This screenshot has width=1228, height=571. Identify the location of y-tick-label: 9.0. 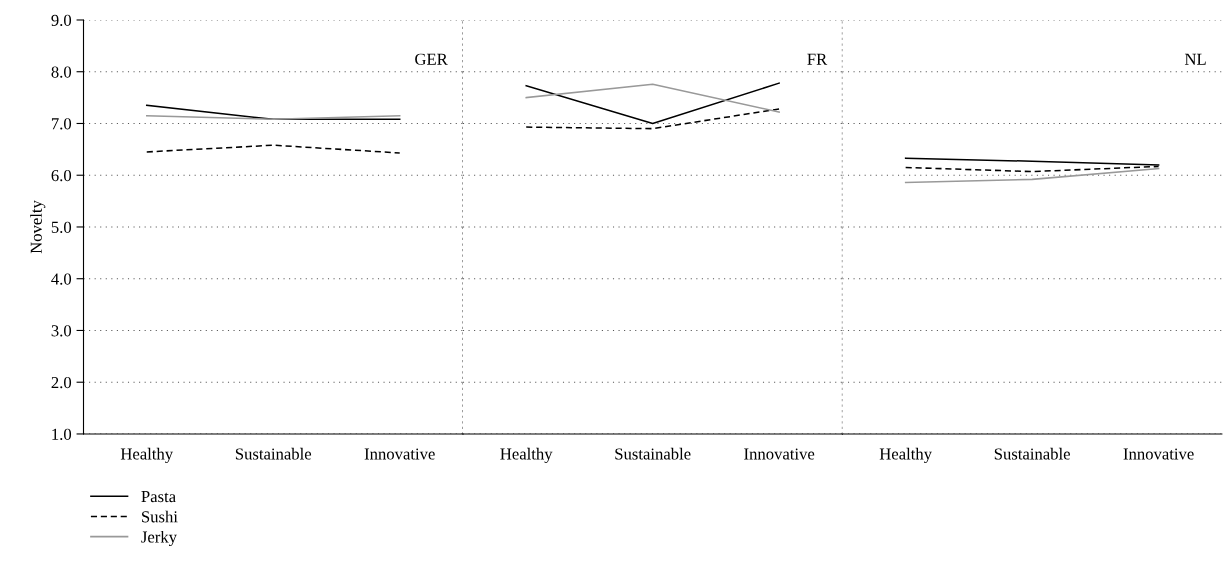
(61, 20).